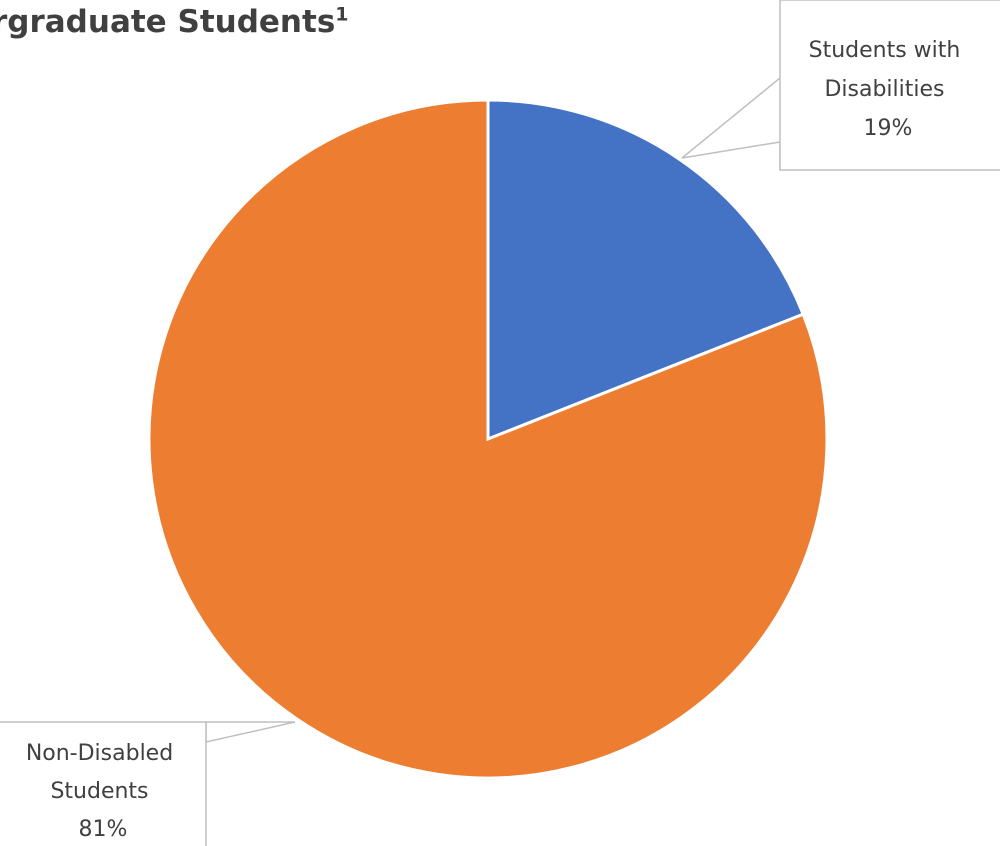 The width and height of the screenshot is (1000, 846). What do you see at coordinates (250, 732) in the screenshot?
I see `callout-leader-non-disabled-students` at bounding box center [250, 732].